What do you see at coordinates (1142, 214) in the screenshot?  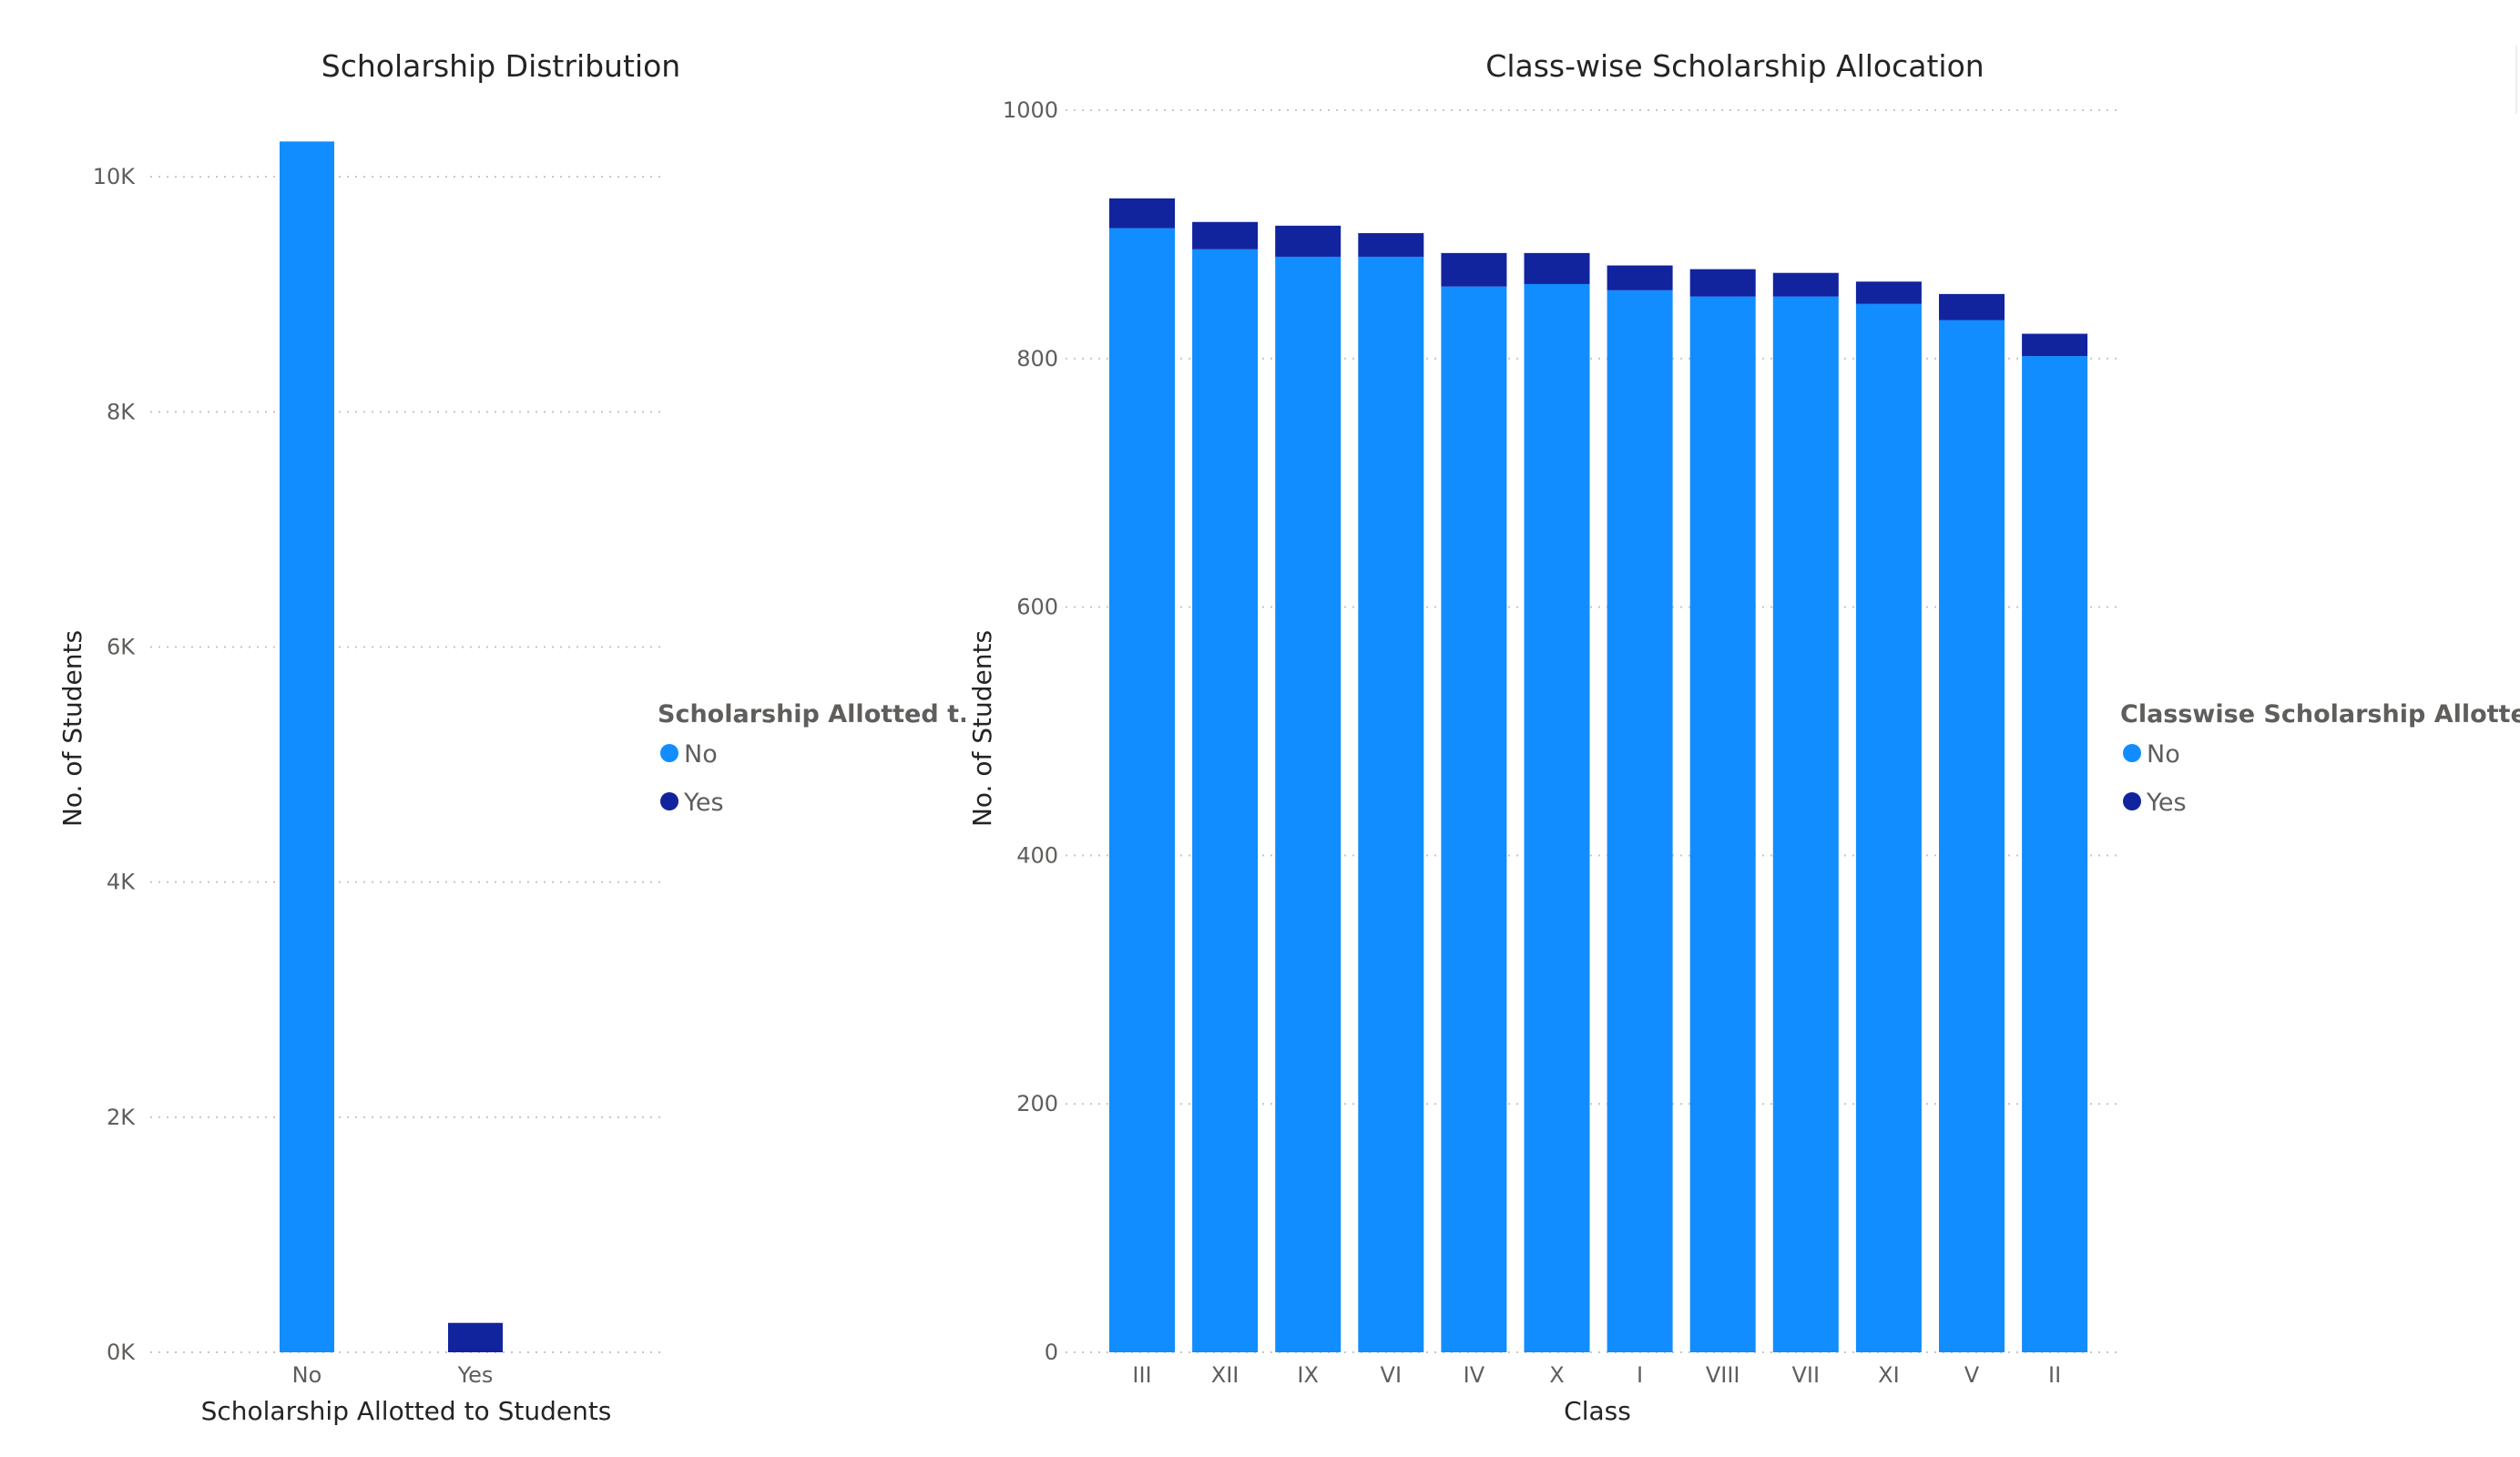 I see `bar-yes-iii` at bounding box center [1142, 214].